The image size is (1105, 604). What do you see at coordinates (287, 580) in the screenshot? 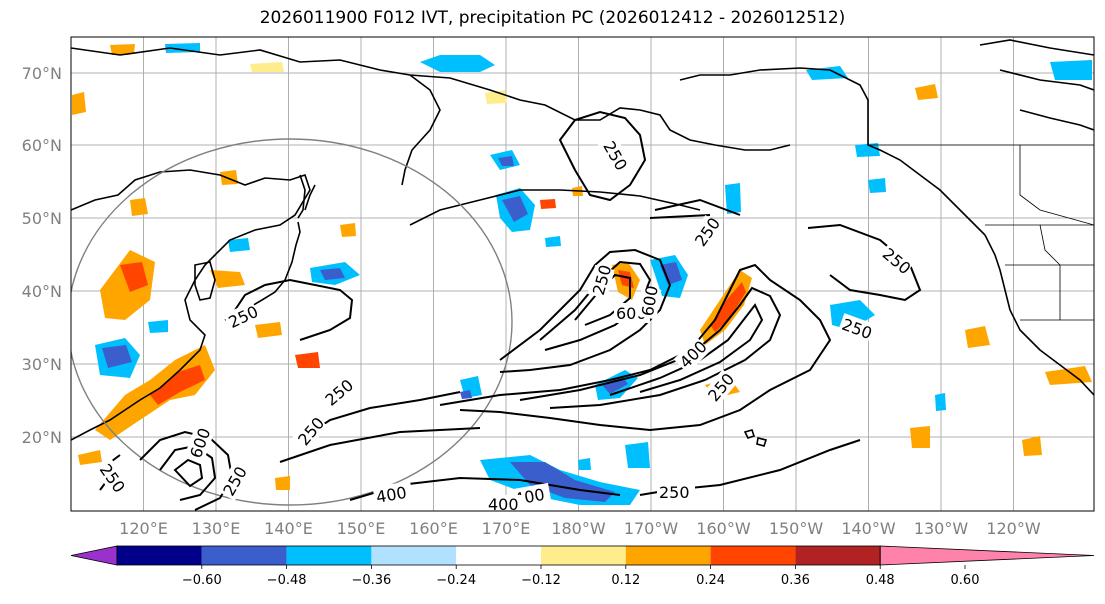
I see `colorbar-tick-label: −0.48` at bounding box center [287, 580].